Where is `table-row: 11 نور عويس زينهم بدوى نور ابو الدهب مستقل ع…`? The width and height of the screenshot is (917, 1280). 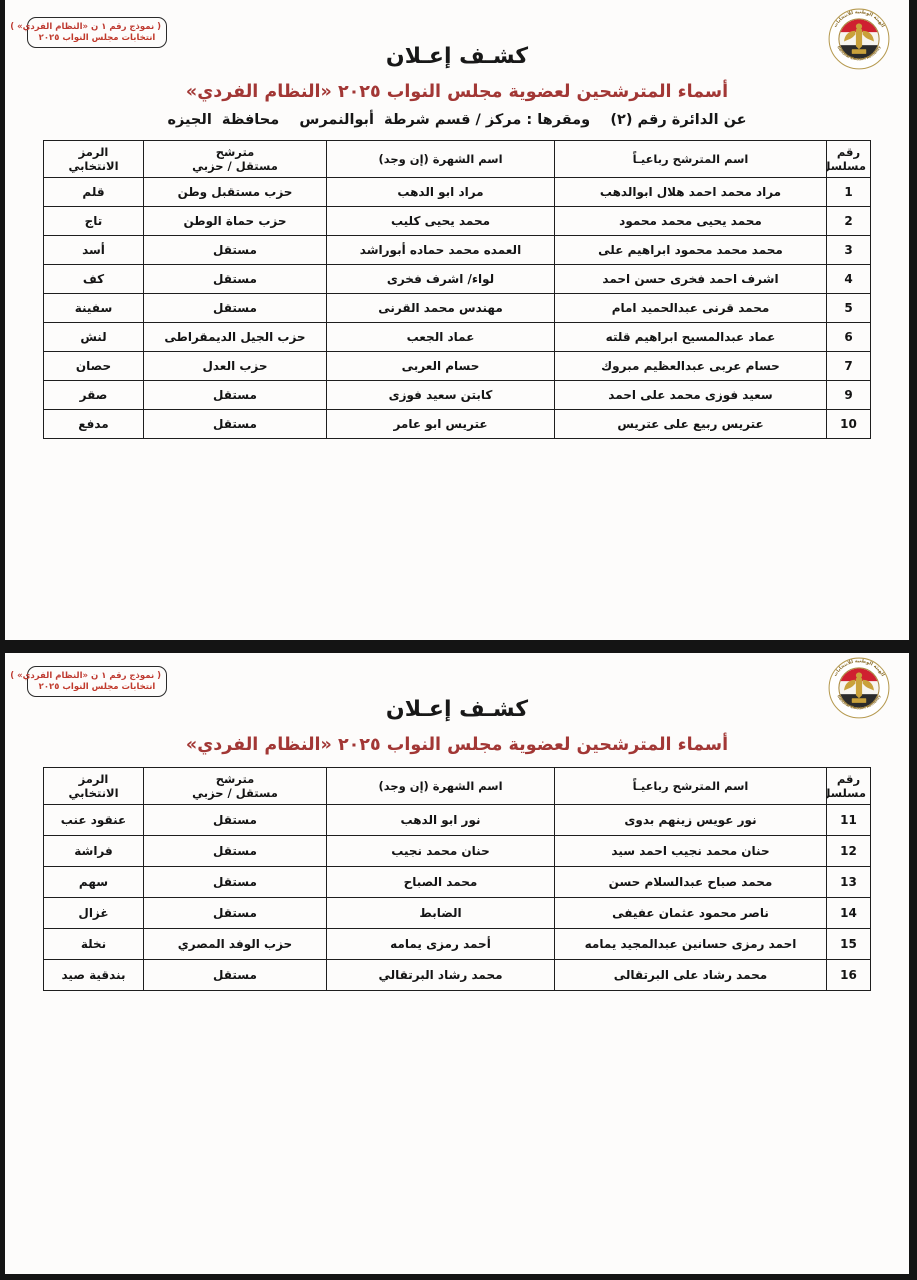
table-row: 11 نور عويس زينهم بدوى نور ابو الدهب مستقل ع… is located at coordinates (457, 820).